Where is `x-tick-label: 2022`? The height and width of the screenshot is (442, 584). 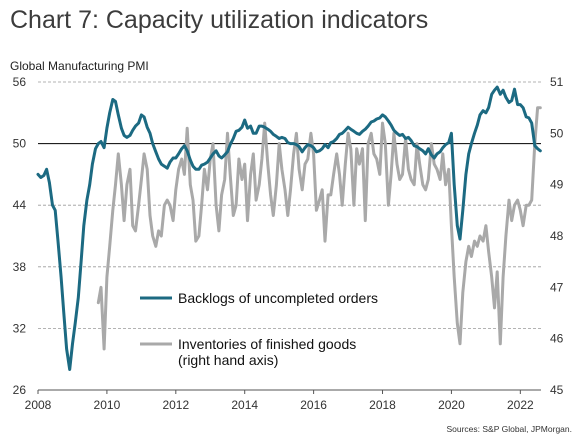 x-tick-label: 2022 is located at coordinates (520, 405).